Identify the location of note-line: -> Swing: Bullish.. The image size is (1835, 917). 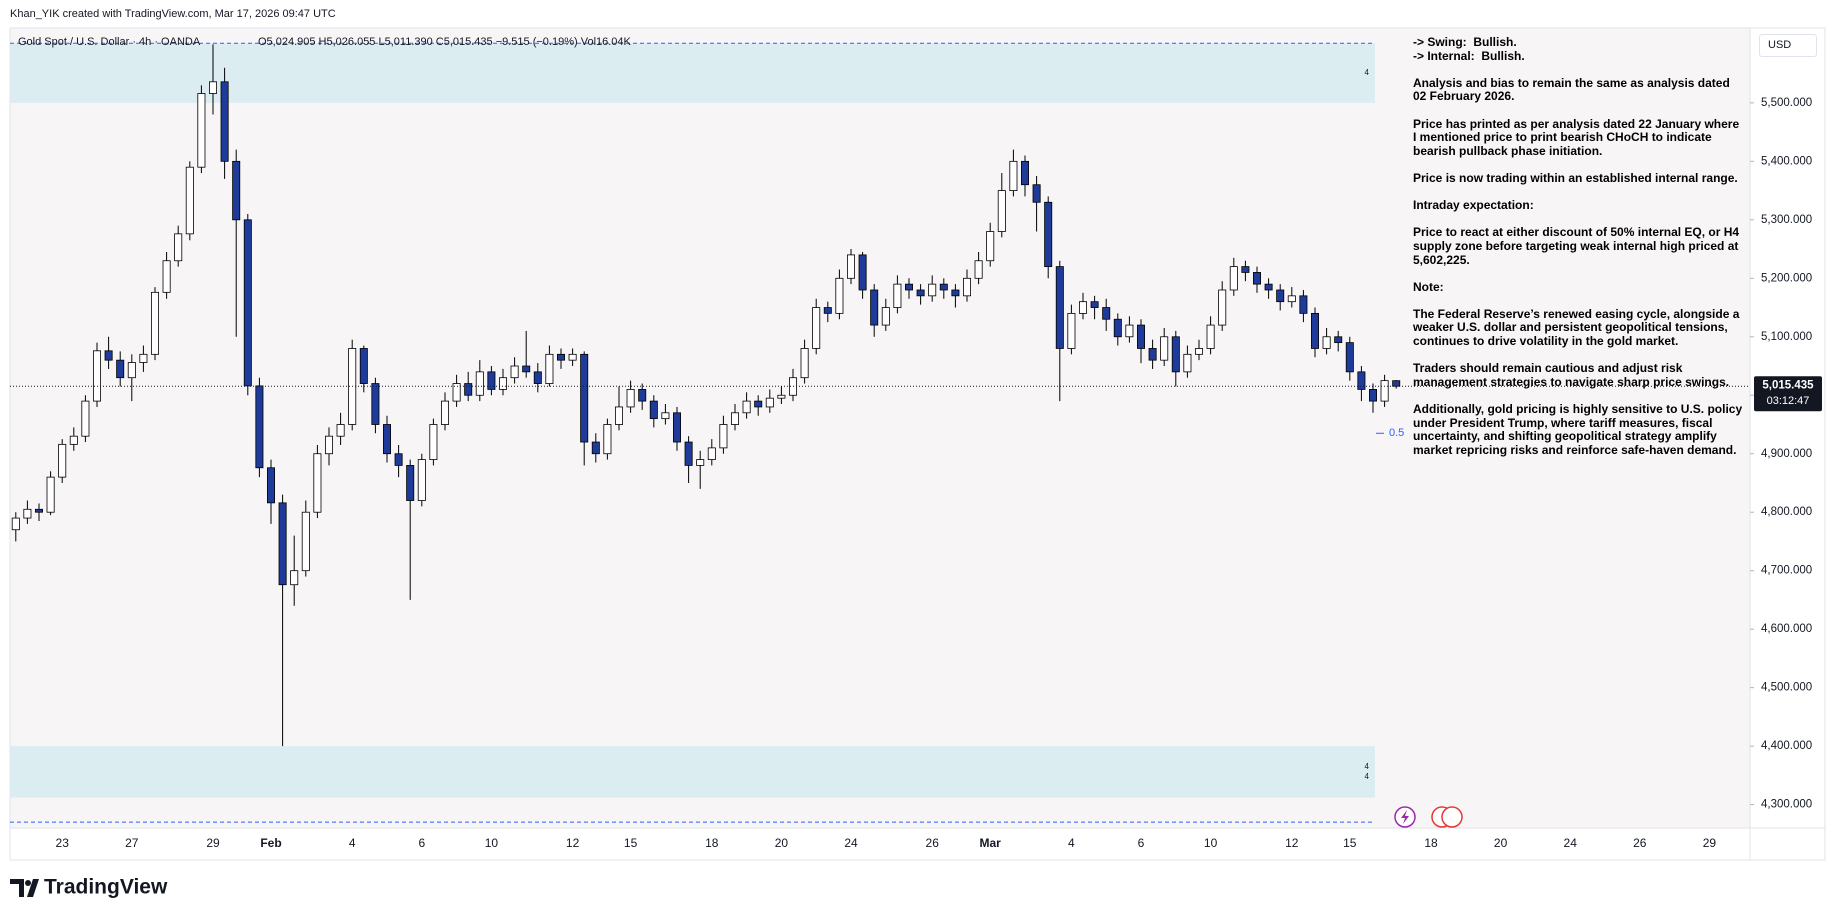
(1465, 42).